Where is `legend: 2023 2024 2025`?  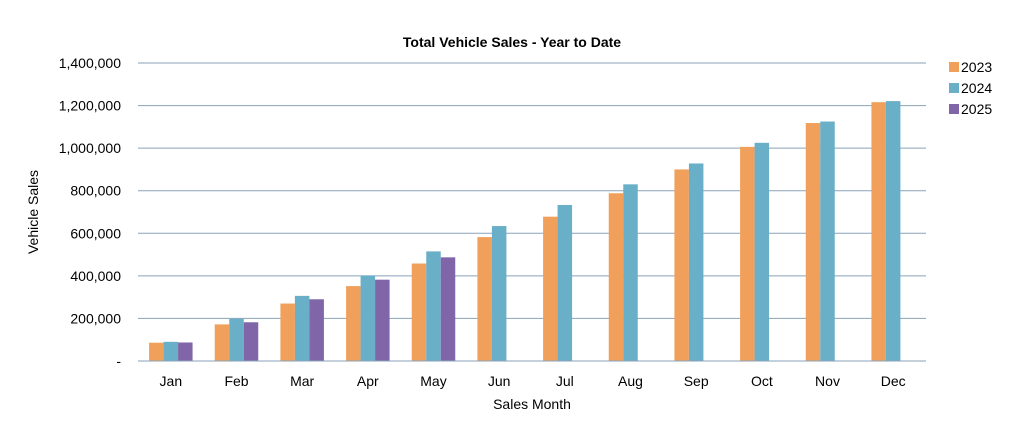 legend: 2023 2024 2025 is located at coordinates (970, 88).